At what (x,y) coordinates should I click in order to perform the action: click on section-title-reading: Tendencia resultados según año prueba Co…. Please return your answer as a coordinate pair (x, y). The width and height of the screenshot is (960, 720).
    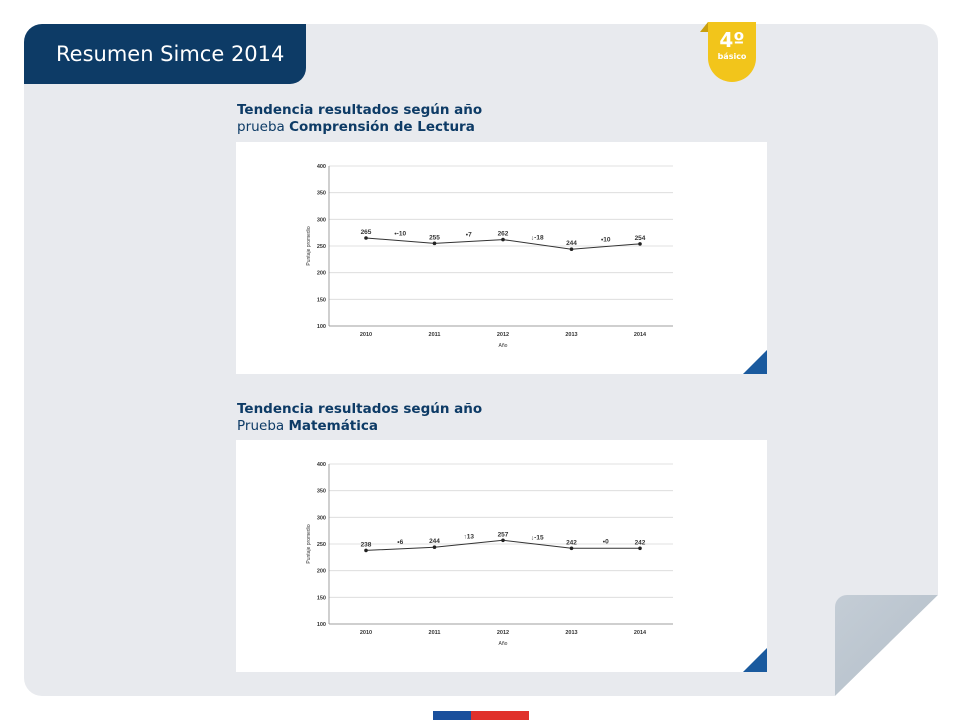
    Looking at the image, I should click on (359, 119).